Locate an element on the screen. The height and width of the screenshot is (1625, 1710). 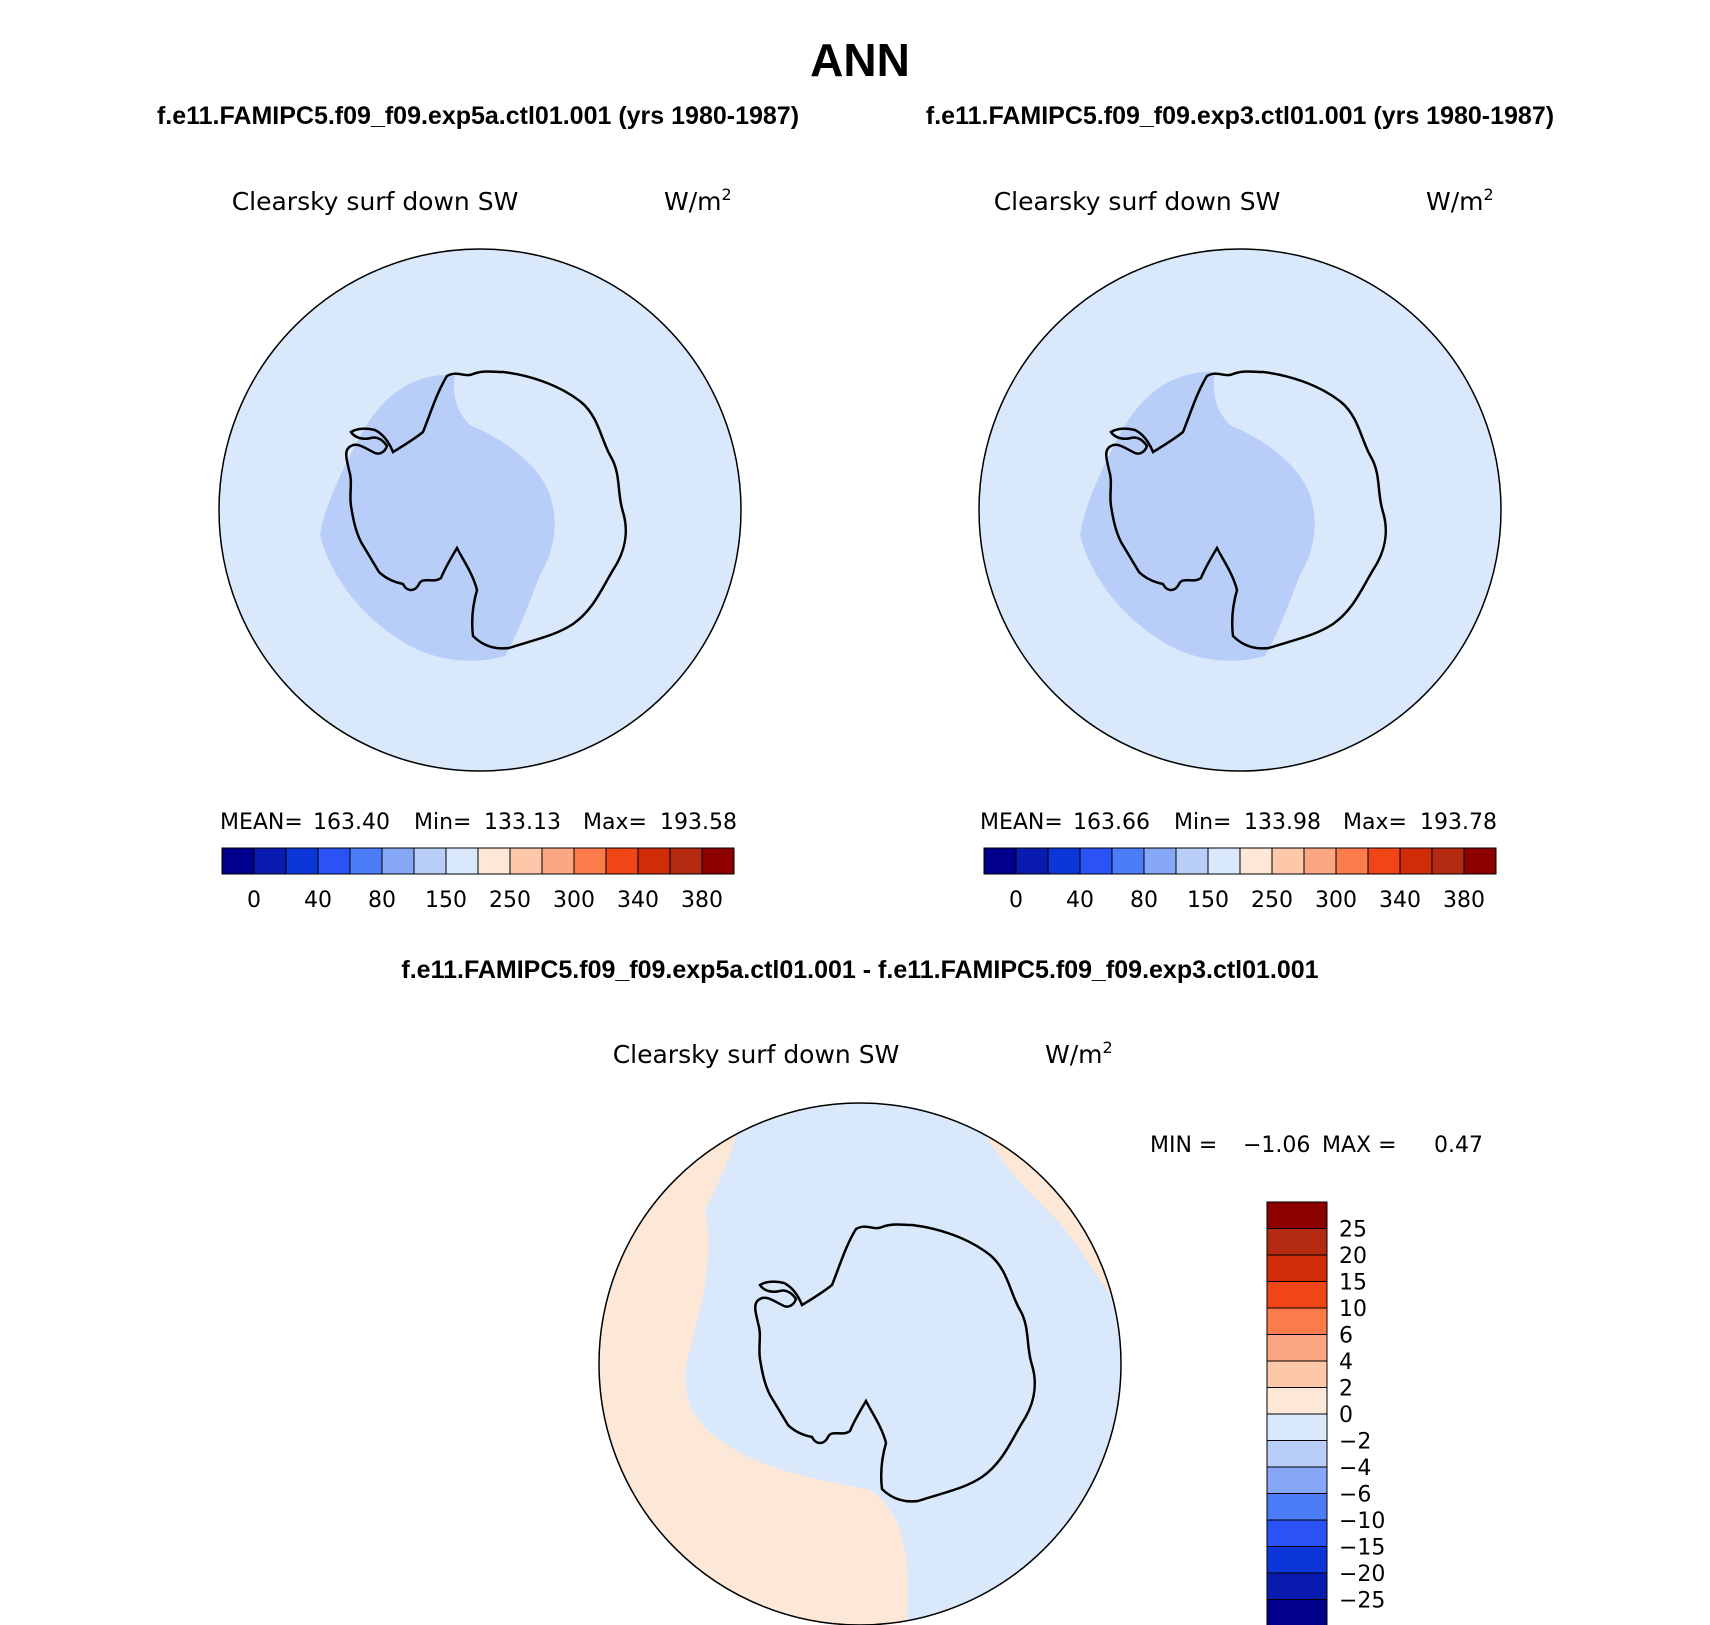
panel-d-min-label: MIN = is located at coordinates (1183, 1145).